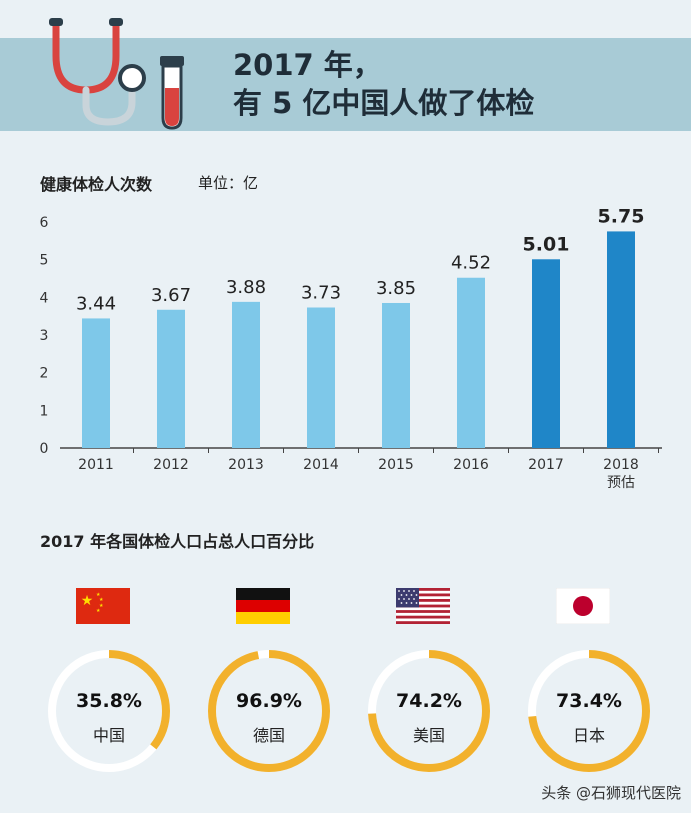  What do you see at coordinates (321, 377) in the screenshot?
I see `bar-2014` at bounding box center [321, 377].